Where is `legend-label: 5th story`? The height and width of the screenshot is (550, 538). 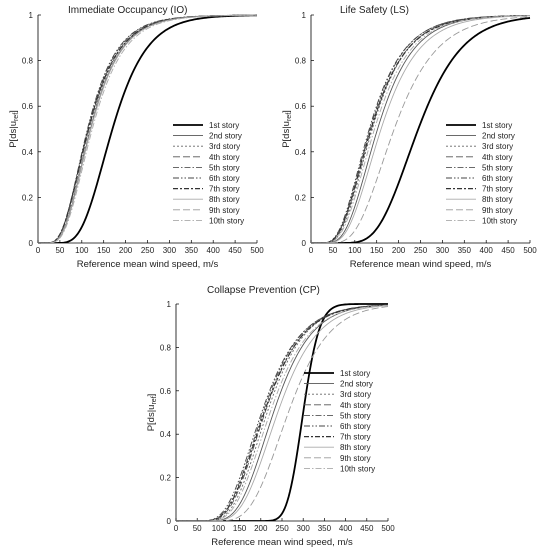 legend-label: 5th story is located at coordinates (355, 415).